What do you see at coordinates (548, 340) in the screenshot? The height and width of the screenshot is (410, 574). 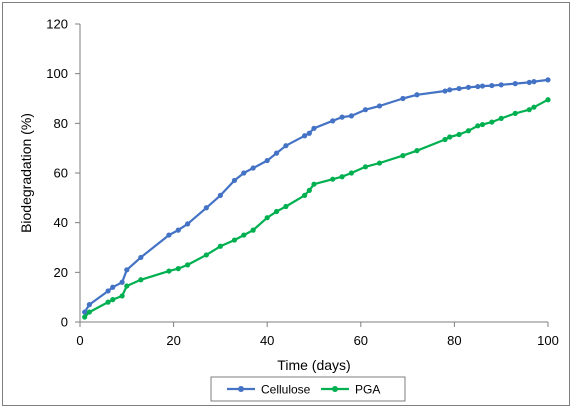 I see `x-tick-label: 100` at bounding box center [548, 340].